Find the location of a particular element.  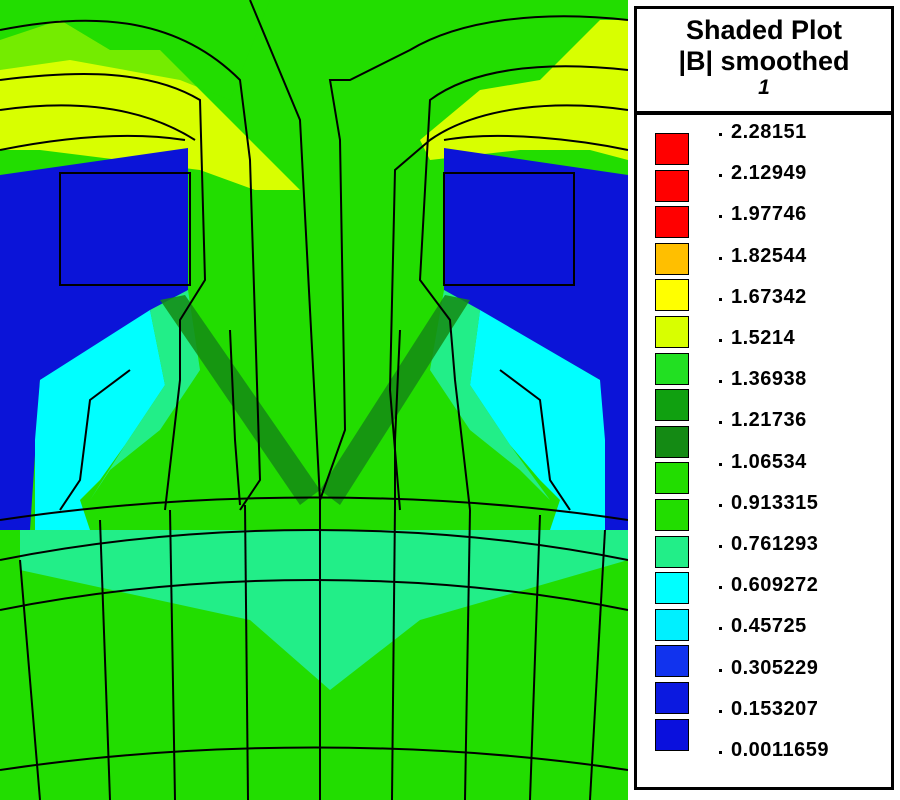

legend-value: 0.305229 is located at coordinates (775, 667).